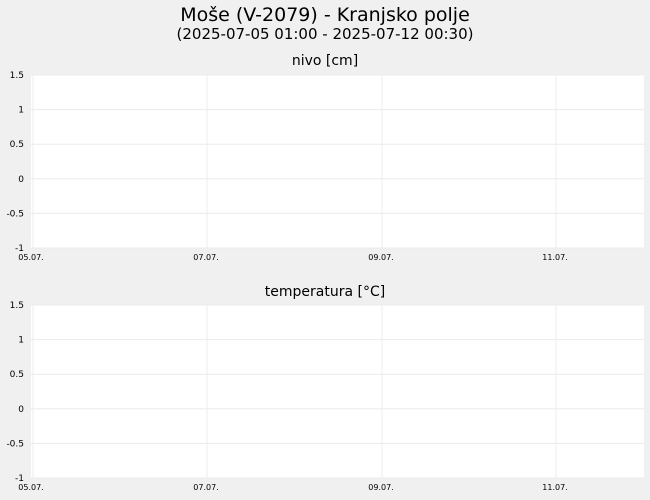  I want to click on chart-2-x-tick-label: 09.07., so click(380, 487).